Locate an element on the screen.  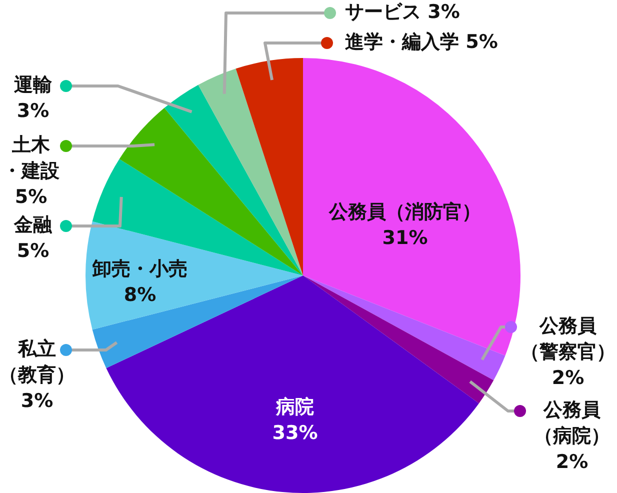
legend-label: 進学・編入学 5% is located at coordinates (421, 41).